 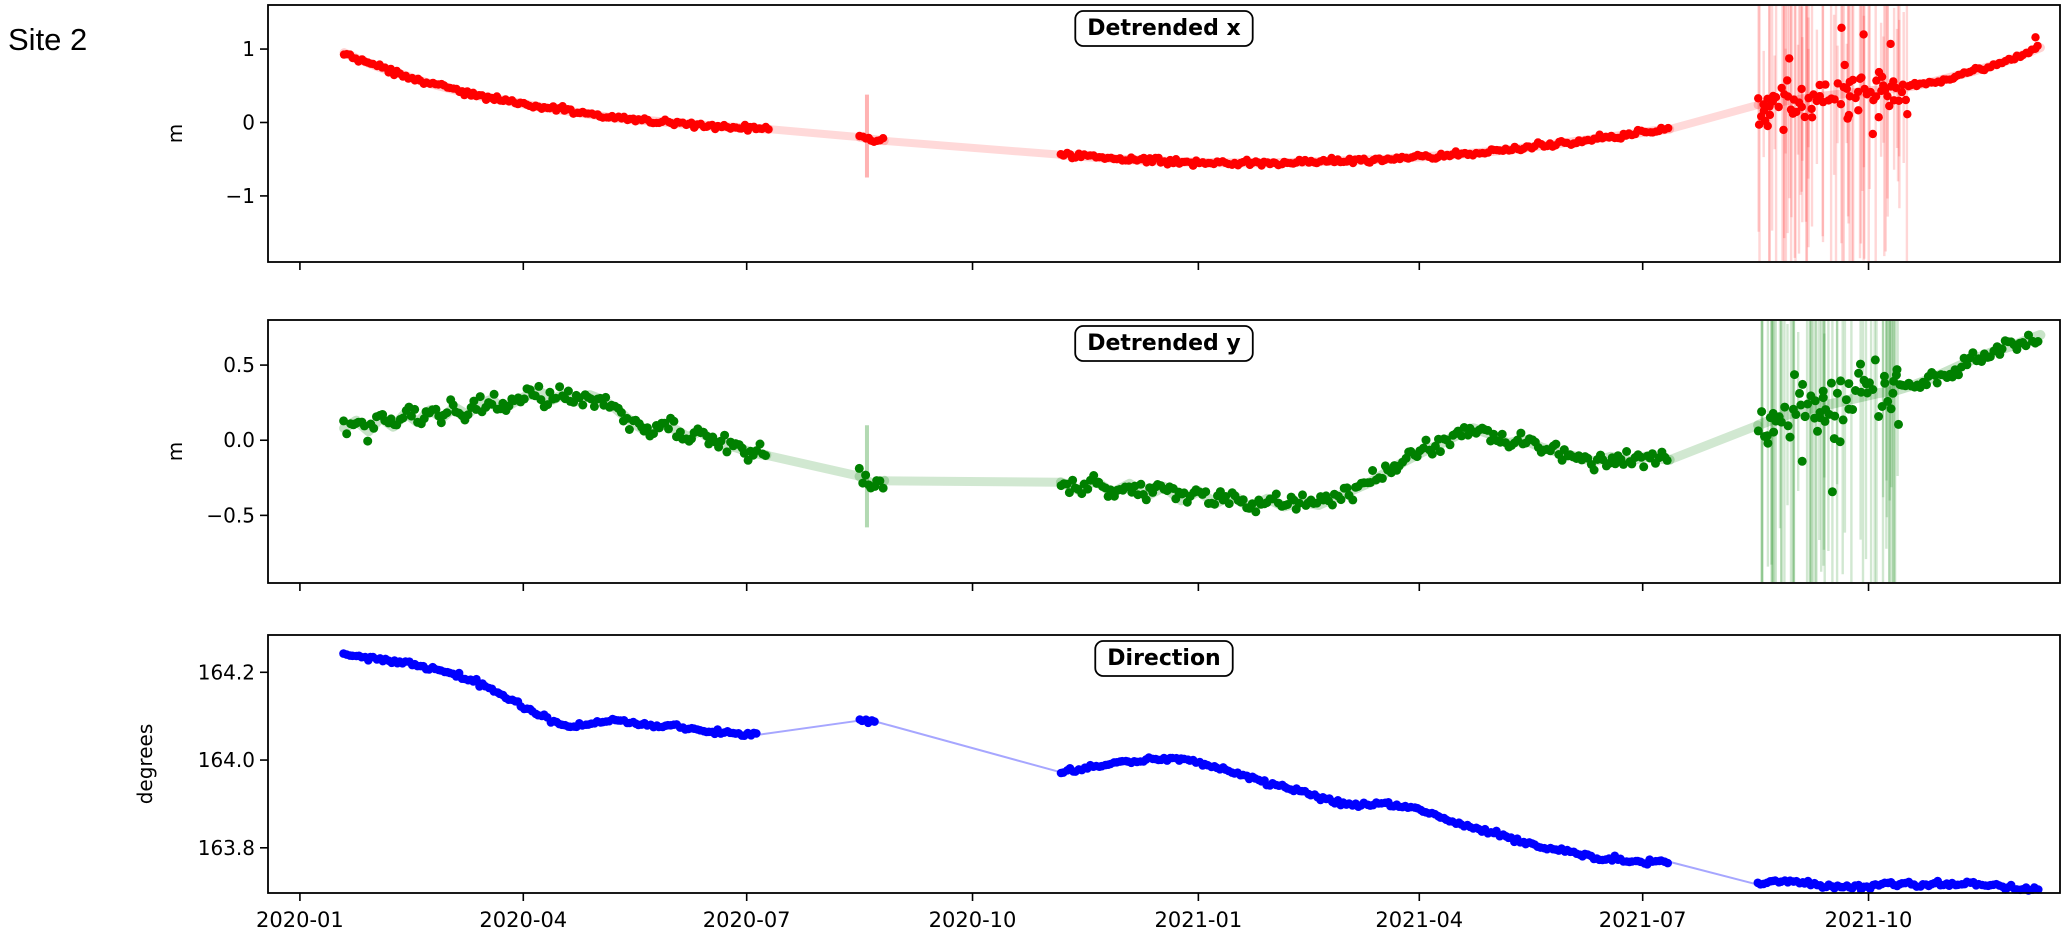 I want to click on panel-title-box, so click(x=1164, y=343).